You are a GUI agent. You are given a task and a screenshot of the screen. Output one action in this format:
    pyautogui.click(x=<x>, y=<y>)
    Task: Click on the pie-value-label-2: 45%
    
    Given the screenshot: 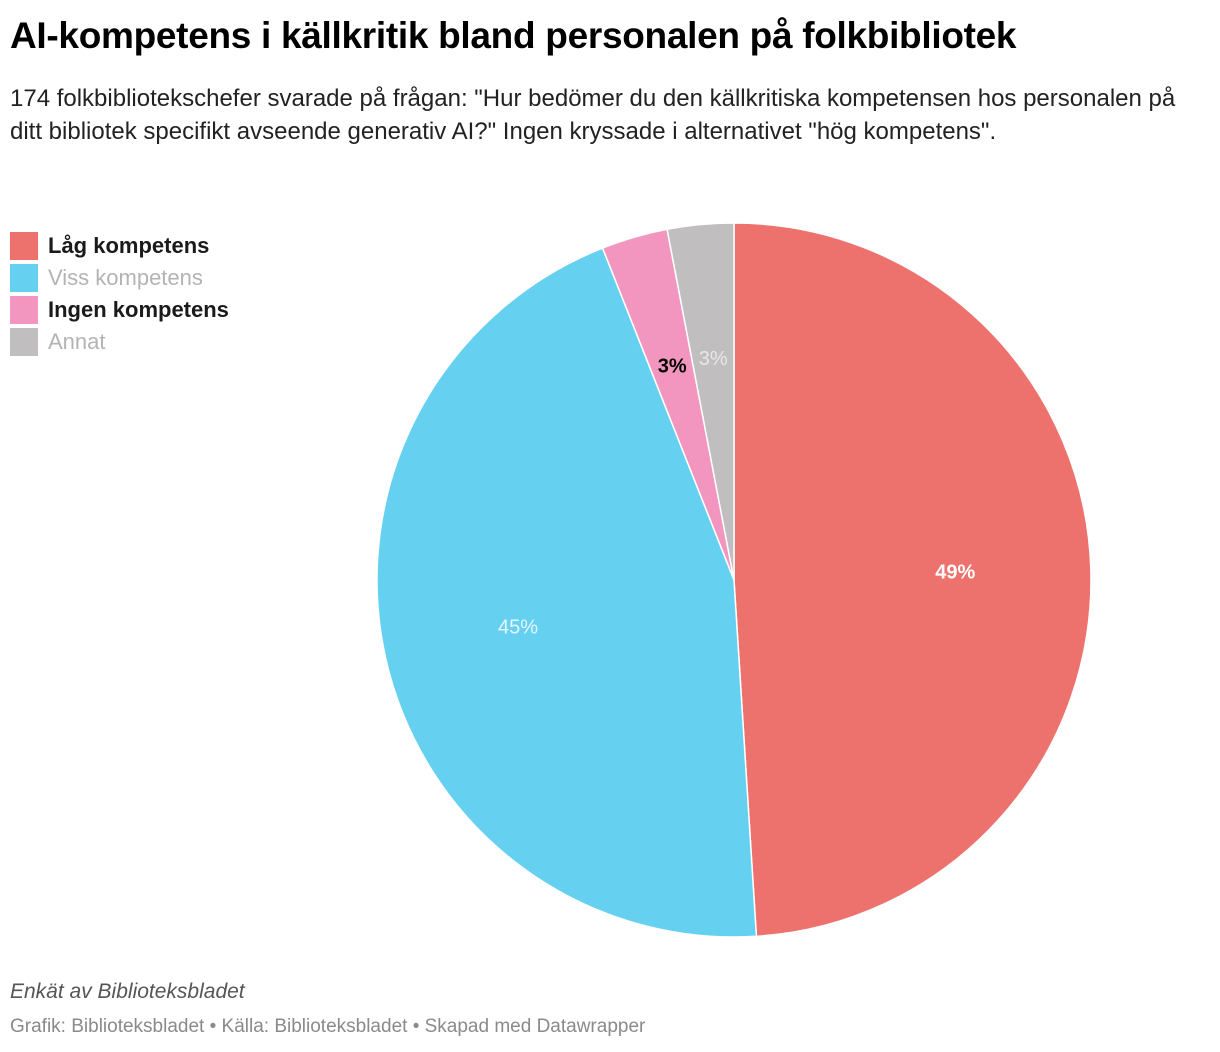 What is the action you would take?
    pyautogui.click(x=518, y=628)
    